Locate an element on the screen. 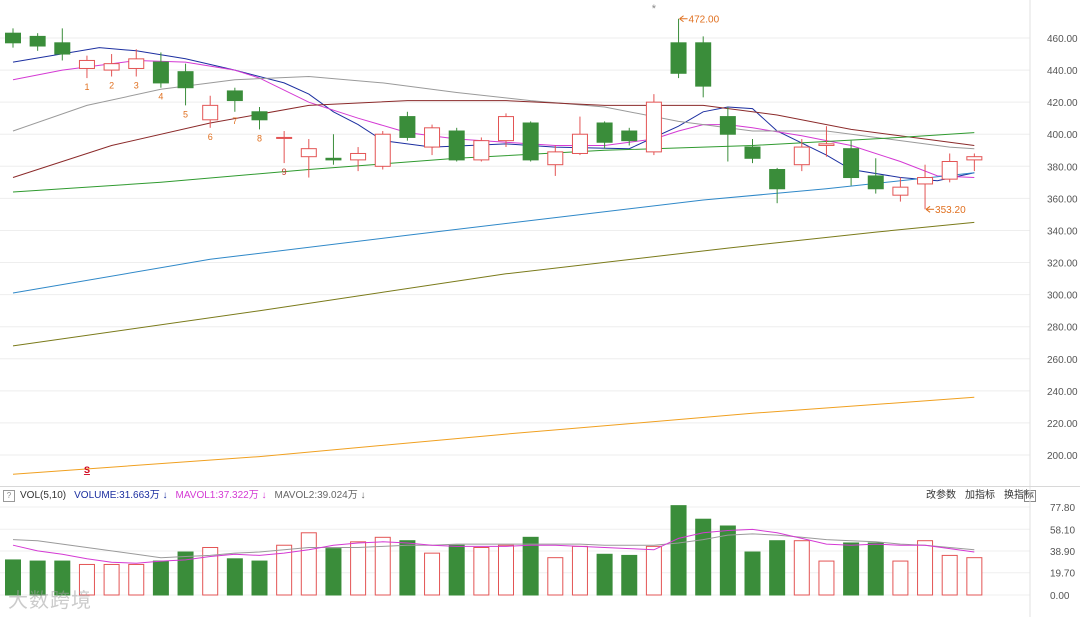 This screenshot has width=1080, height=617. sequence-marker: 6 is located at coordinates (210, 137).